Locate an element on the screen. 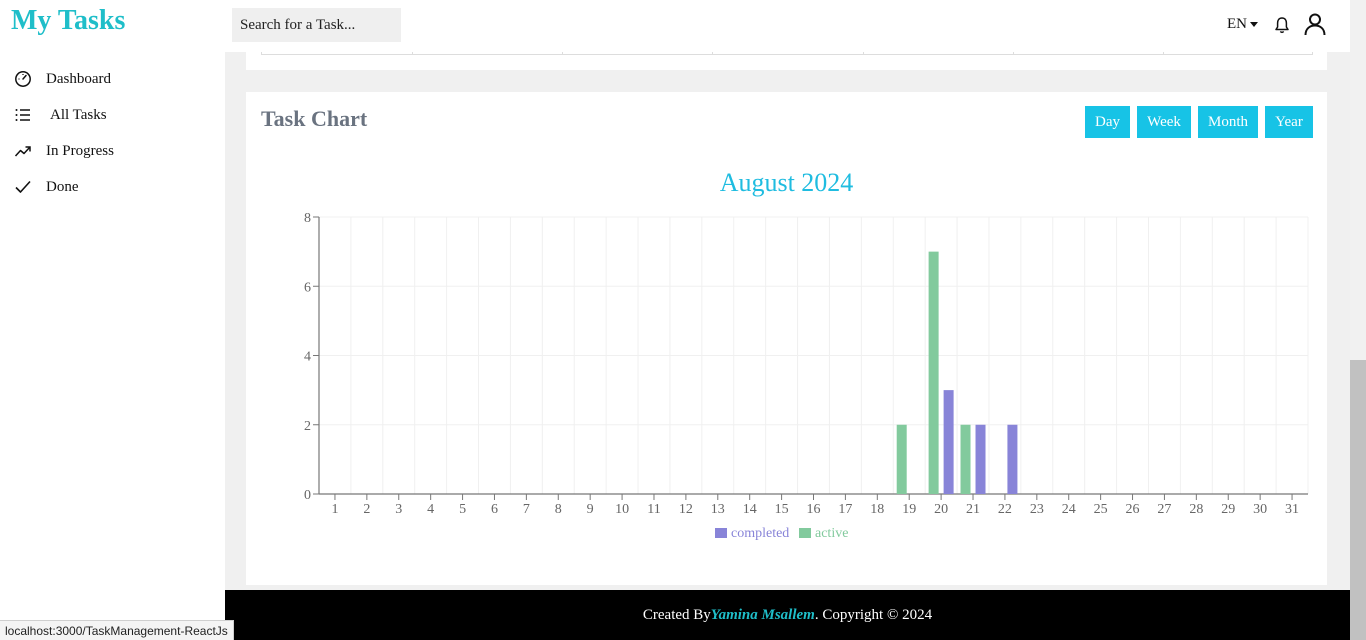 Image resolution: width=1366 pixels, height=640 pixels. x-tick-label: 23 is located at coordinates (1037, 509).